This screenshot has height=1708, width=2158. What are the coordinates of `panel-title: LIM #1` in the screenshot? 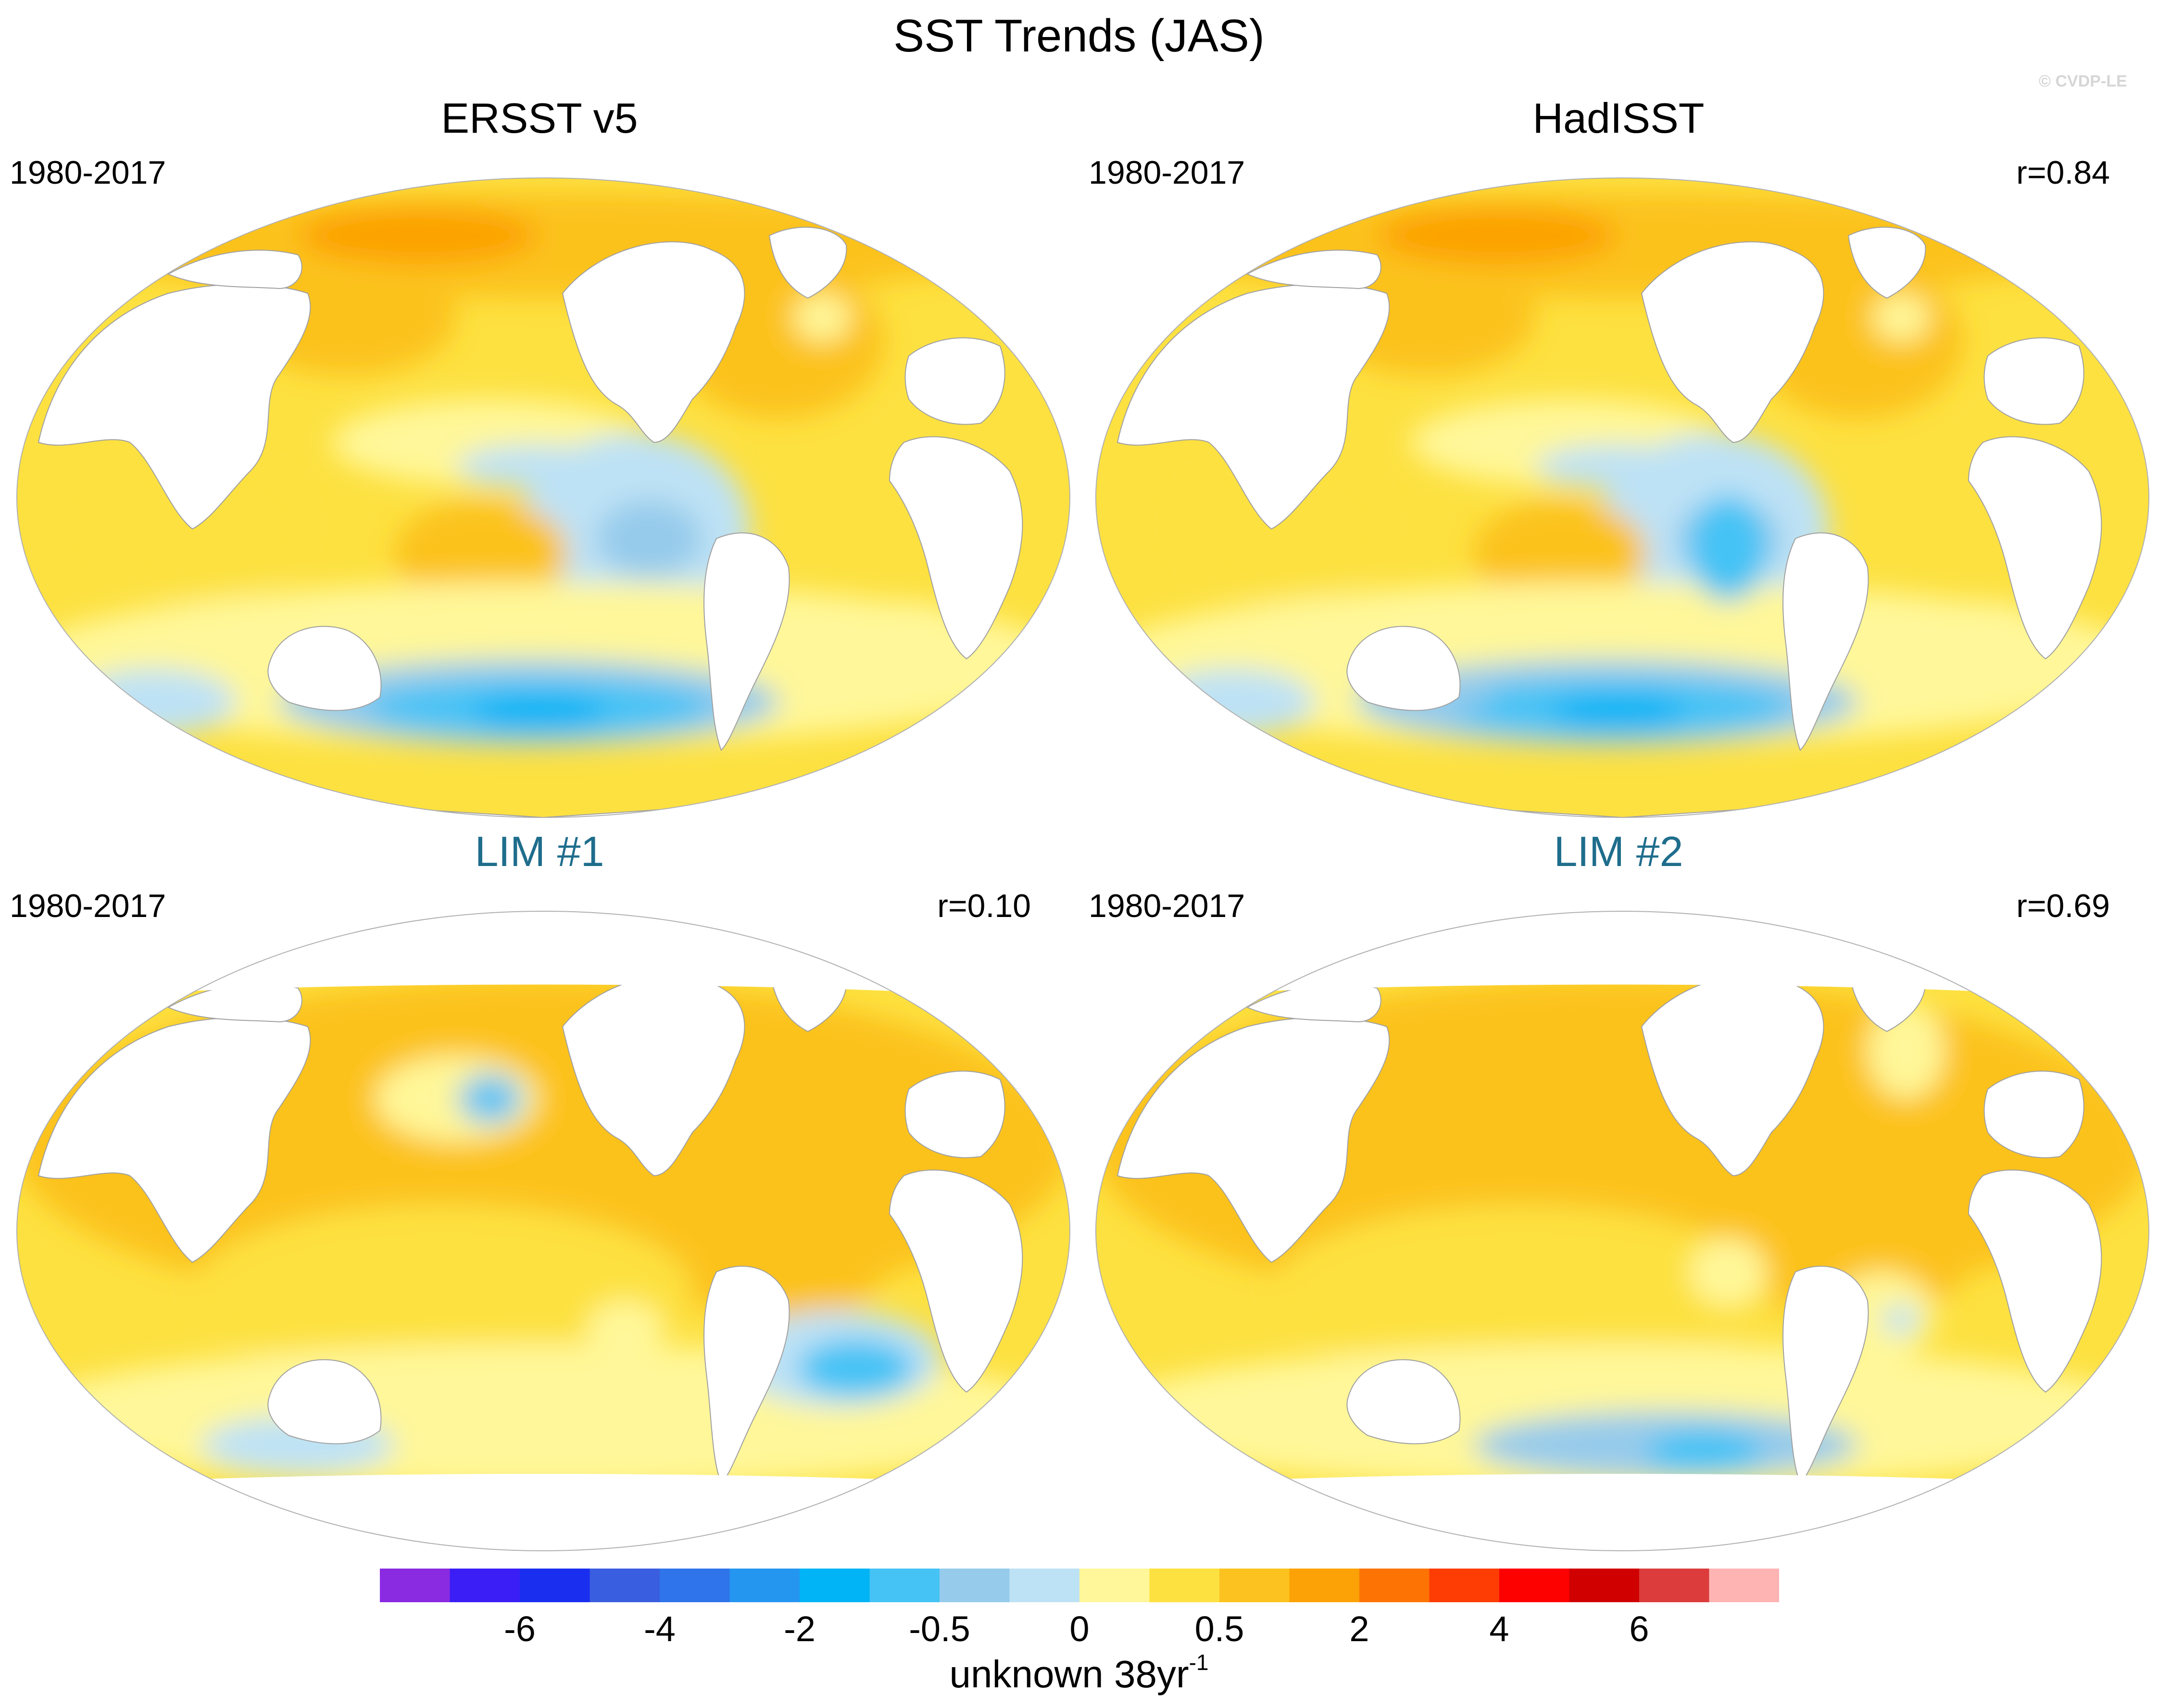 It's located at (539, 851).